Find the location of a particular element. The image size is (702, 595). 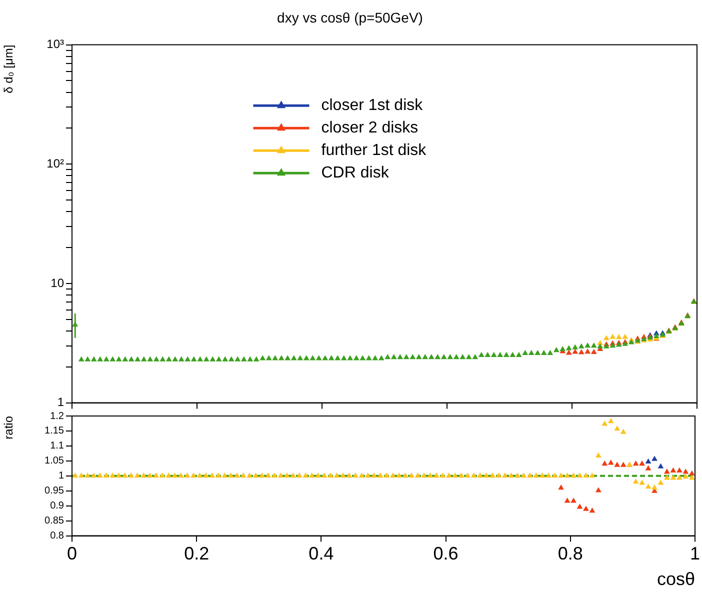

y-tick-label: 0.85 is located at coordinates (54, 521).